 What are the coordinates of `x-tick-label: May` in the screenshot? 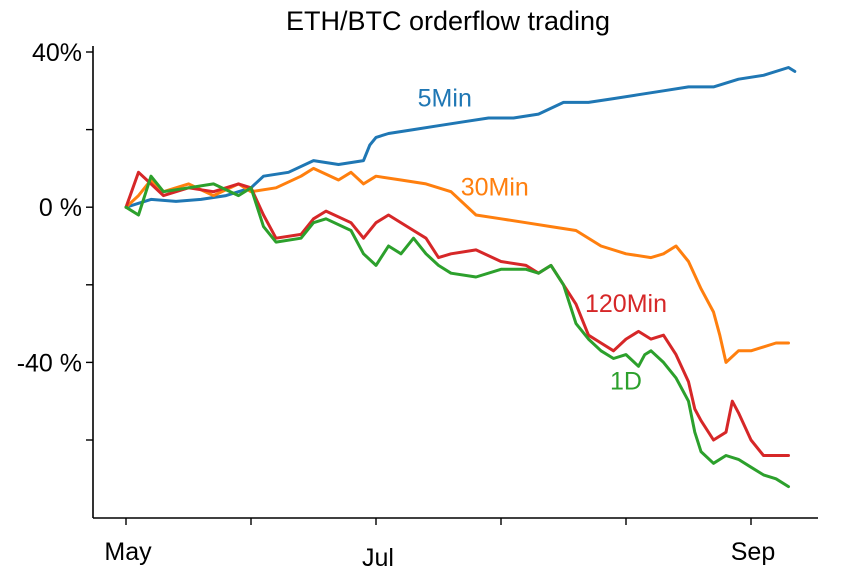 It's located at (128, 552).